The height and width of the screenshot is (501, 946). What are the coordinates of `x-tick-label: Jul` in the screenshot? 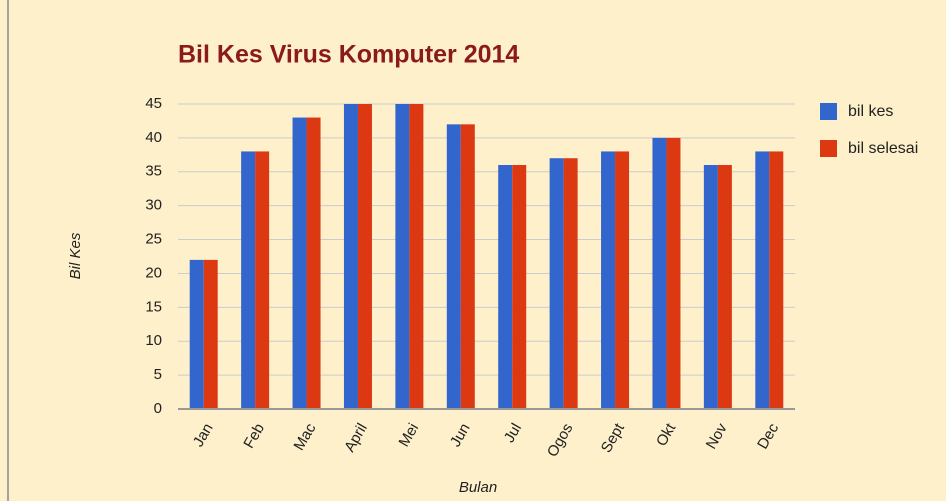 It's located at (513, 432).